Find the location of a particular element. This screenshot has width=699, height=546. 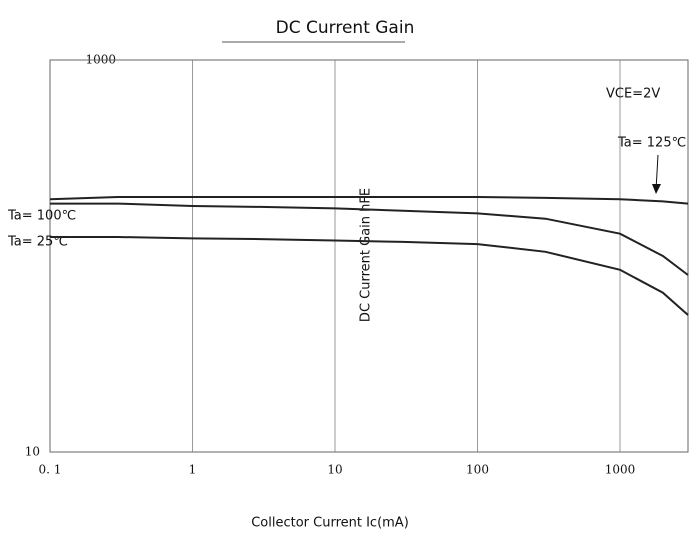

x-axis-label: Collector Current Ic(mA) is located at coordinates (330, 523).